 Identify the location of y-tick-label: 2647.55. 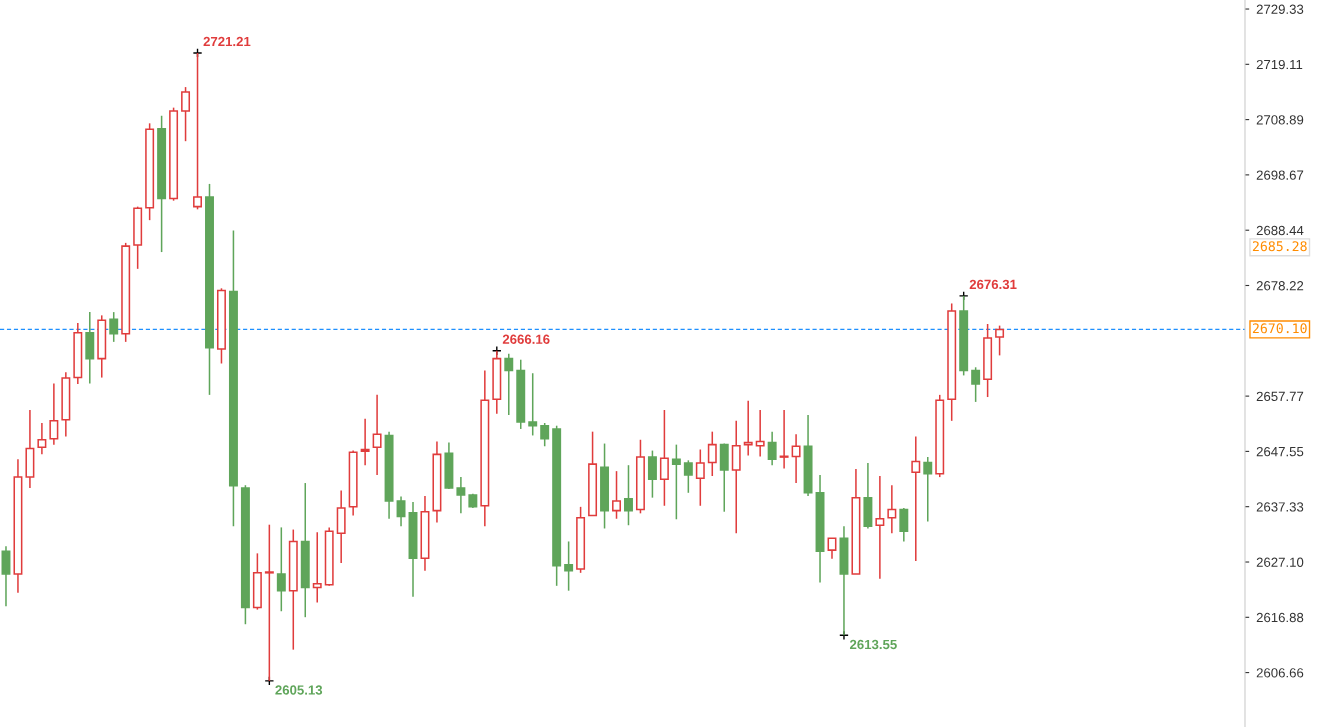
(1280, 451).